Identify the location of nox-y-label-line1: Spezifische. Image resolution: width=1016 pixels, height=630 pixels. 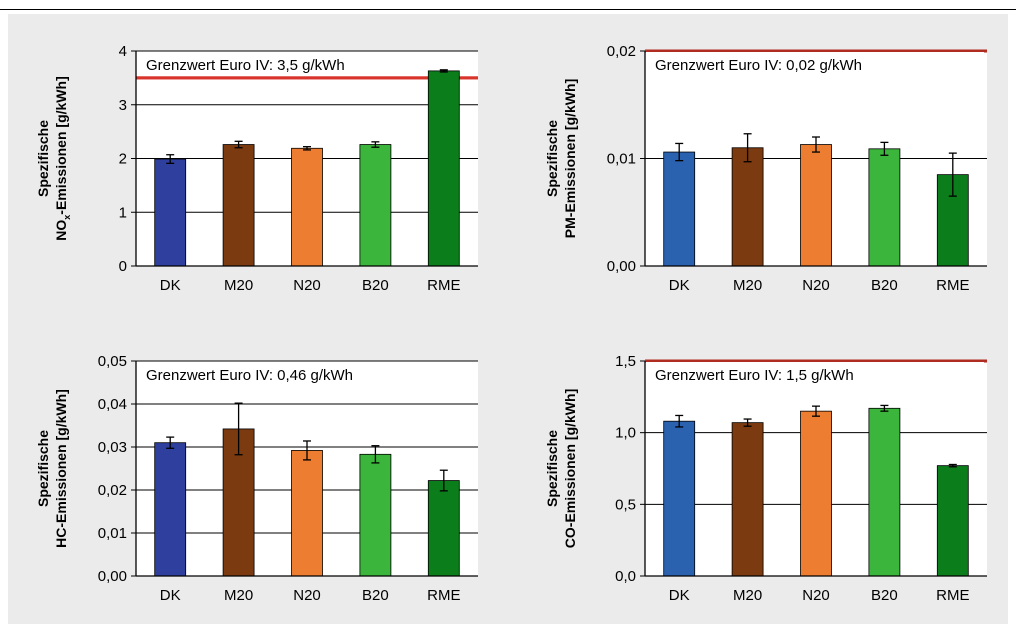
(43, 158).